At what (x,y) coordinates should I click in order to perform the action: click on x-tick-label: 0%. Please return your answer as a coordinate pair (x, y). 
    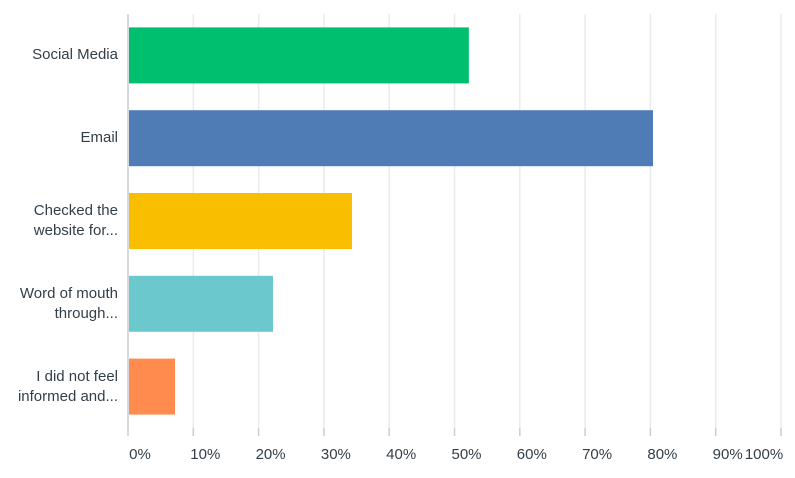
    Looking at the image, I should click on (140, 454).